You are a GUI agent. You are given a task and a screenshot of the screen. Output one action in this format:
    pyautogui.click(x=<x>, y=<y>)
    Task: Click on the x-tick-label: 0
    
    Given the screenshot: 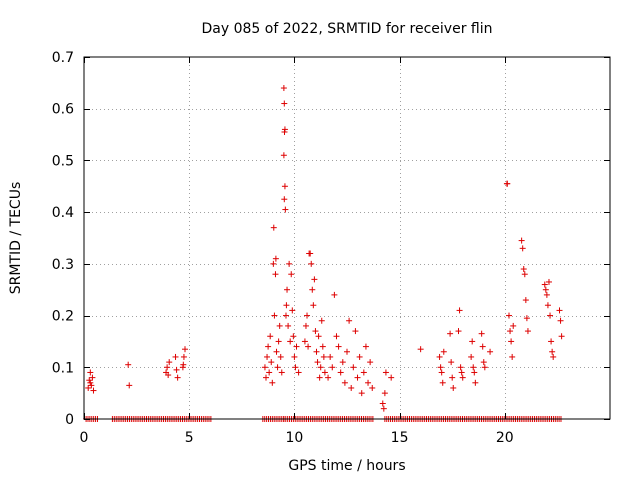 What is the action you would take?
    pyautogui.click(x=84, y=438)
    